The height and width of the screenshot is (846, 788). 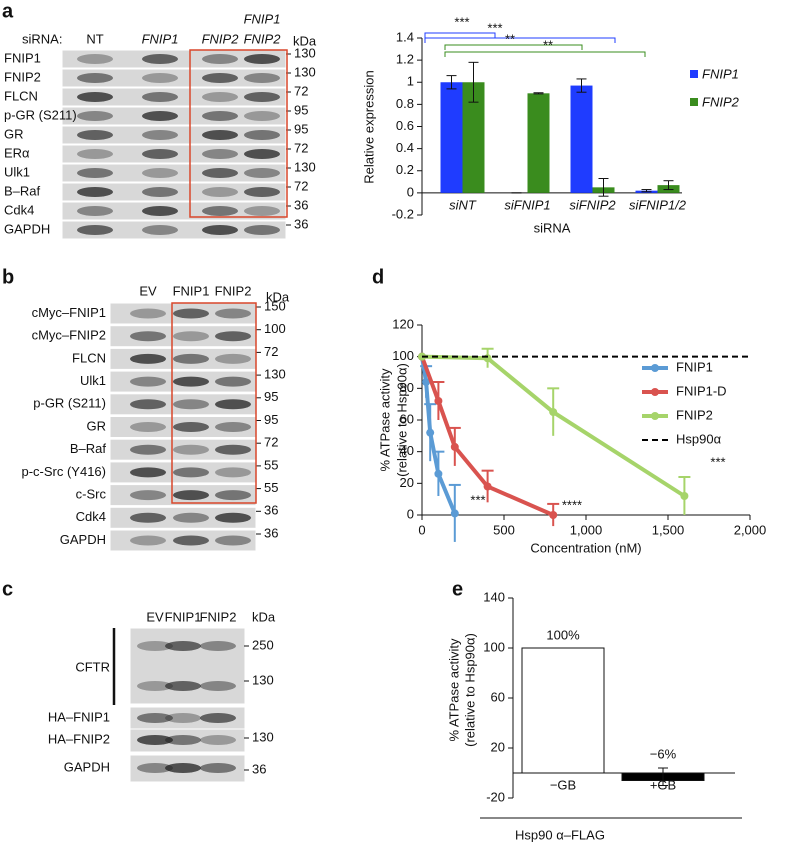 What do you see at coordinates (97, 425) in the screenshot?
I see `row-label: GR` at bounding box center [97, 425].